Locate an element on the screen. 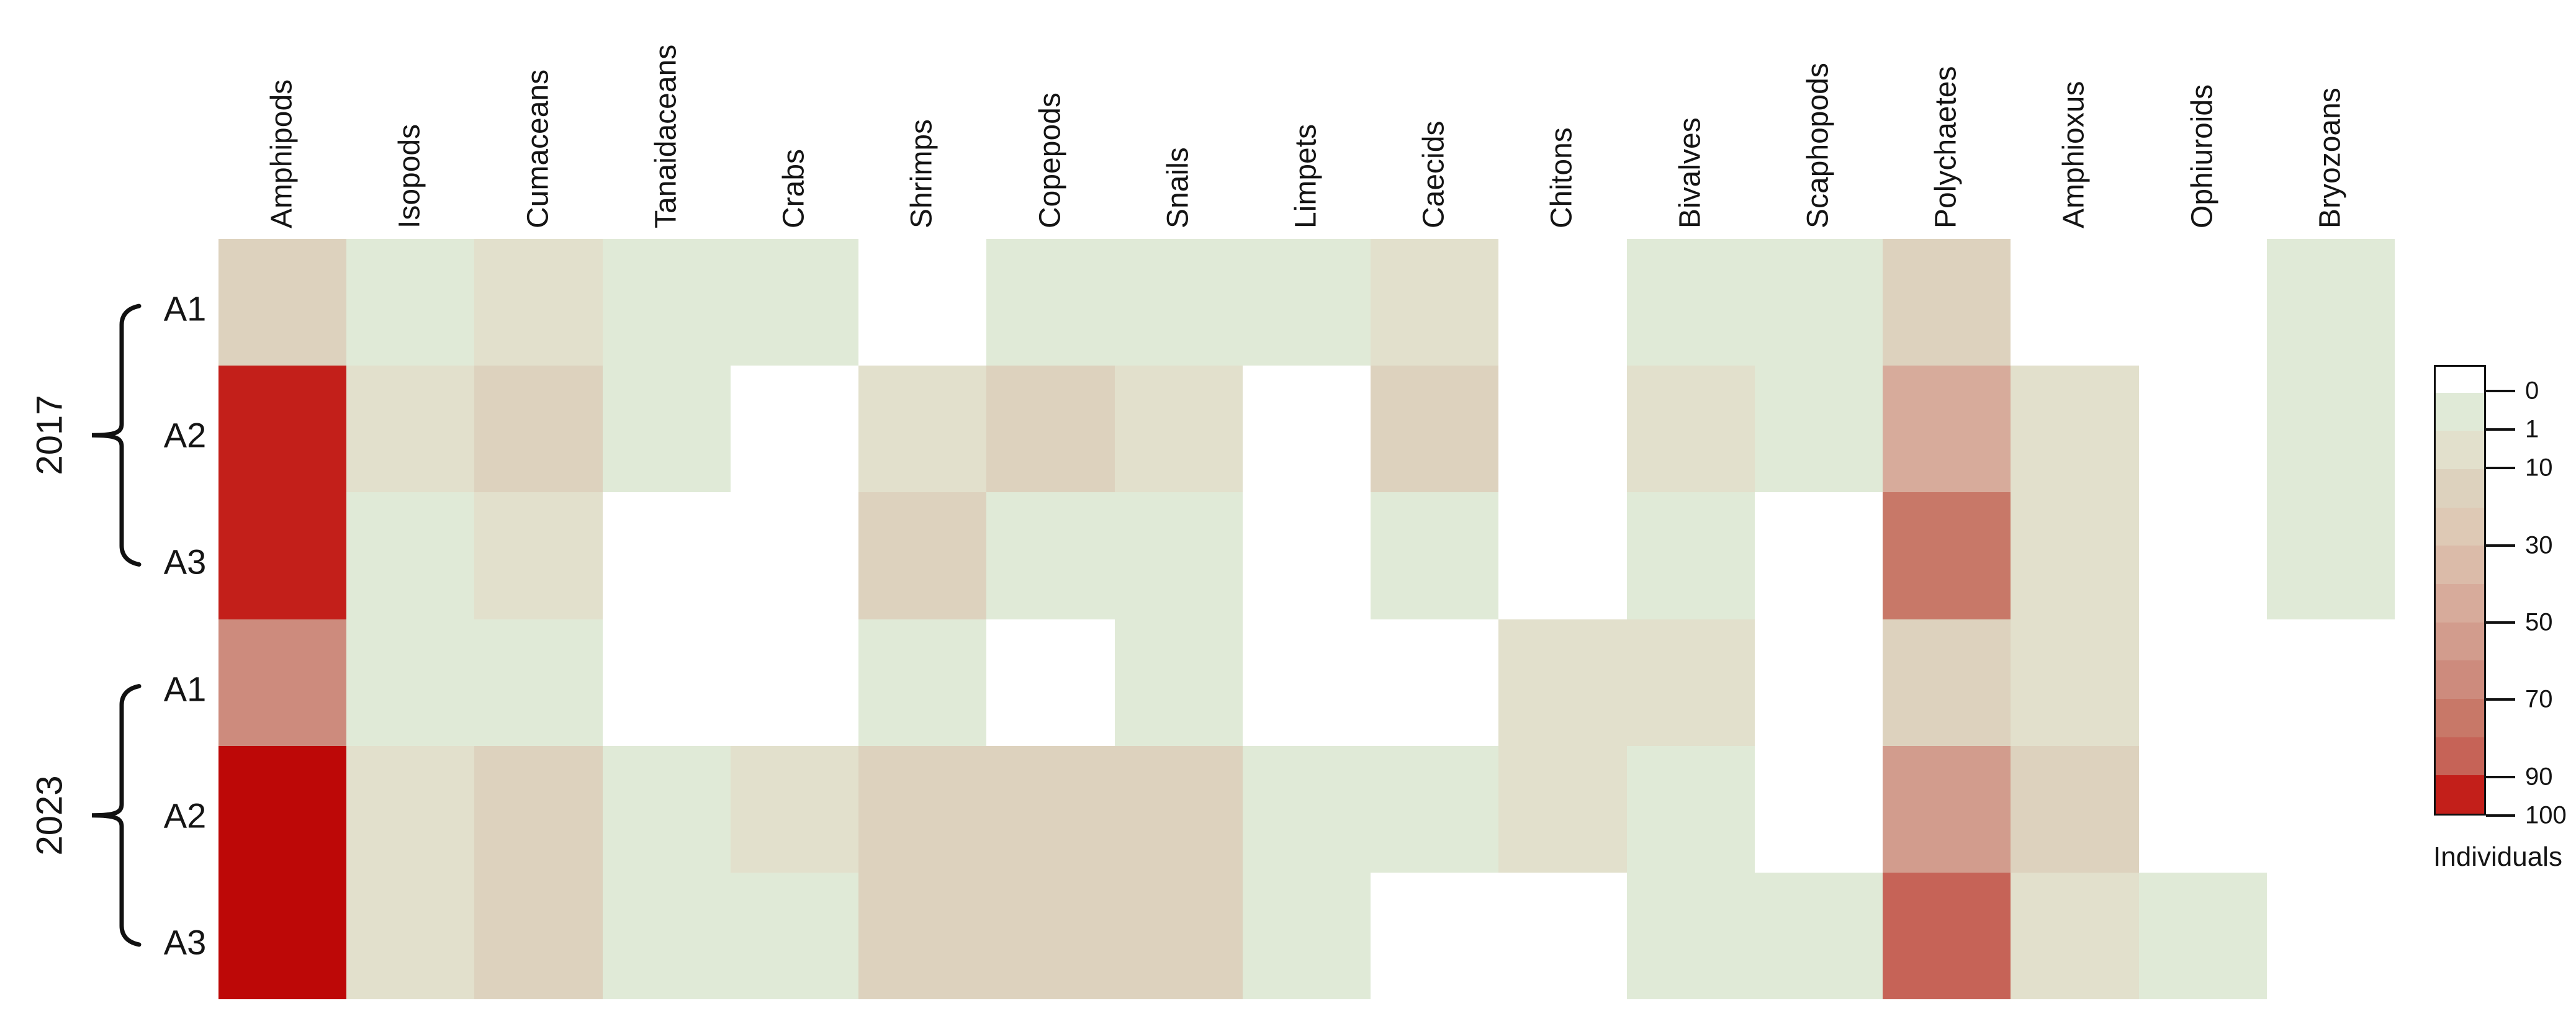 This screenshot has width=2576, height=1016. legend-colorbar is located at coordinates (2460, 590).